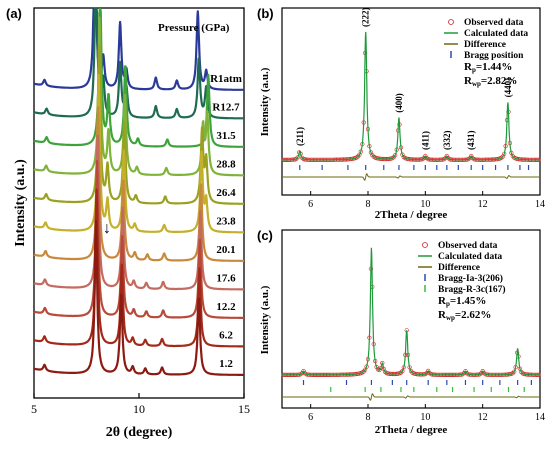  I want to click on panel-b-x-ticks: 6 8 10 12 14, so click(426, 200).